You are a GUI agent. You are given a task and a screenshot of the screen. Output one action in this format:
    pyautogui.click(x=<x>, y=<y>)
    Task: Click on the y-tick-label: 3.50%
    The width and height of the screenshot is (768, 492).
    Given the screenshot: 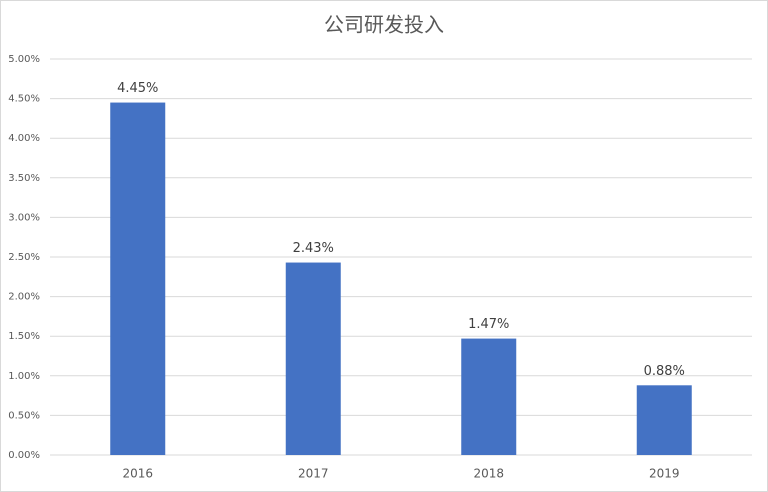 What is the action you would take?
    pyautogui.click(x=24, y=178)
    